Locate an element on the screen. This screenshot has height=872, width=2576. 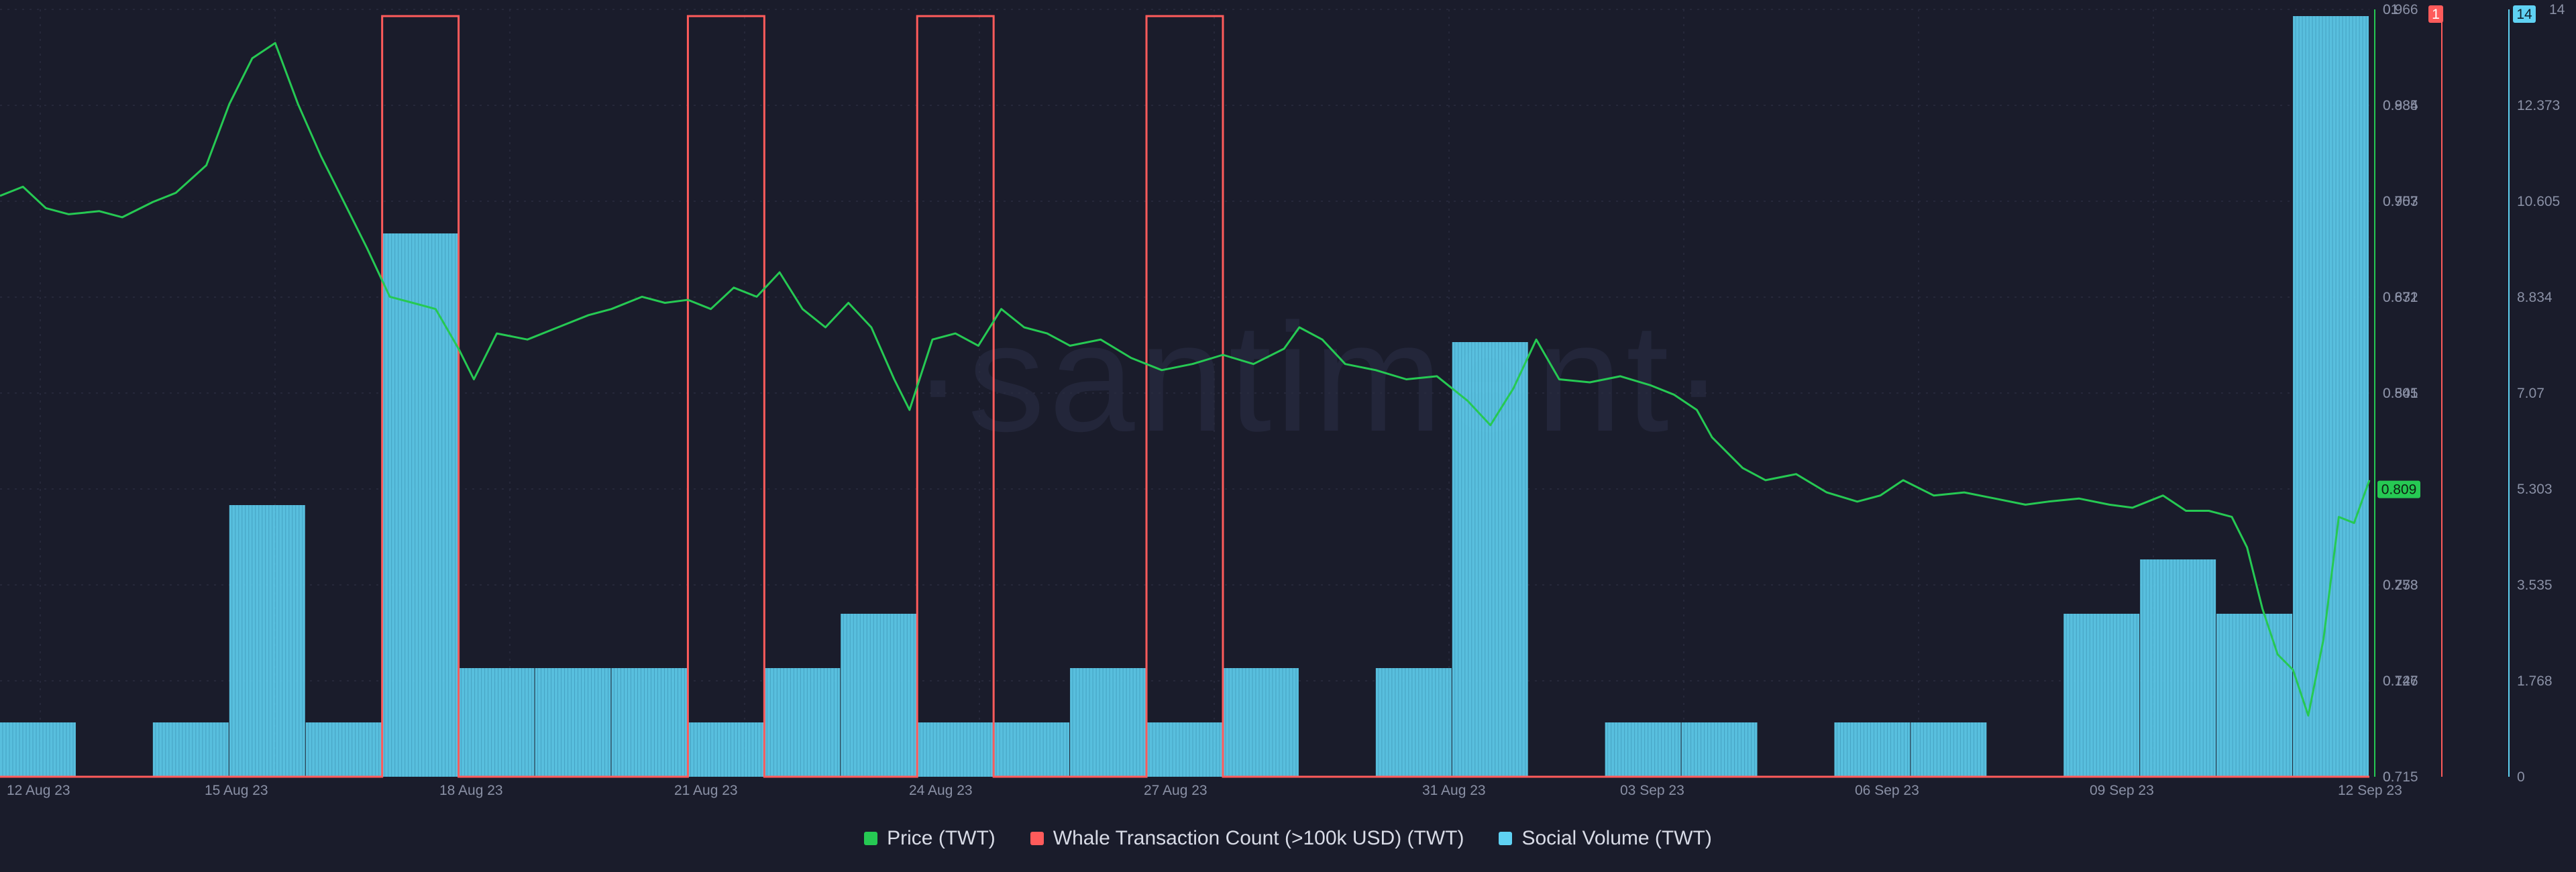
x-axis-tick-2: 18 Aug 23 is located at coordinates (471, 790).